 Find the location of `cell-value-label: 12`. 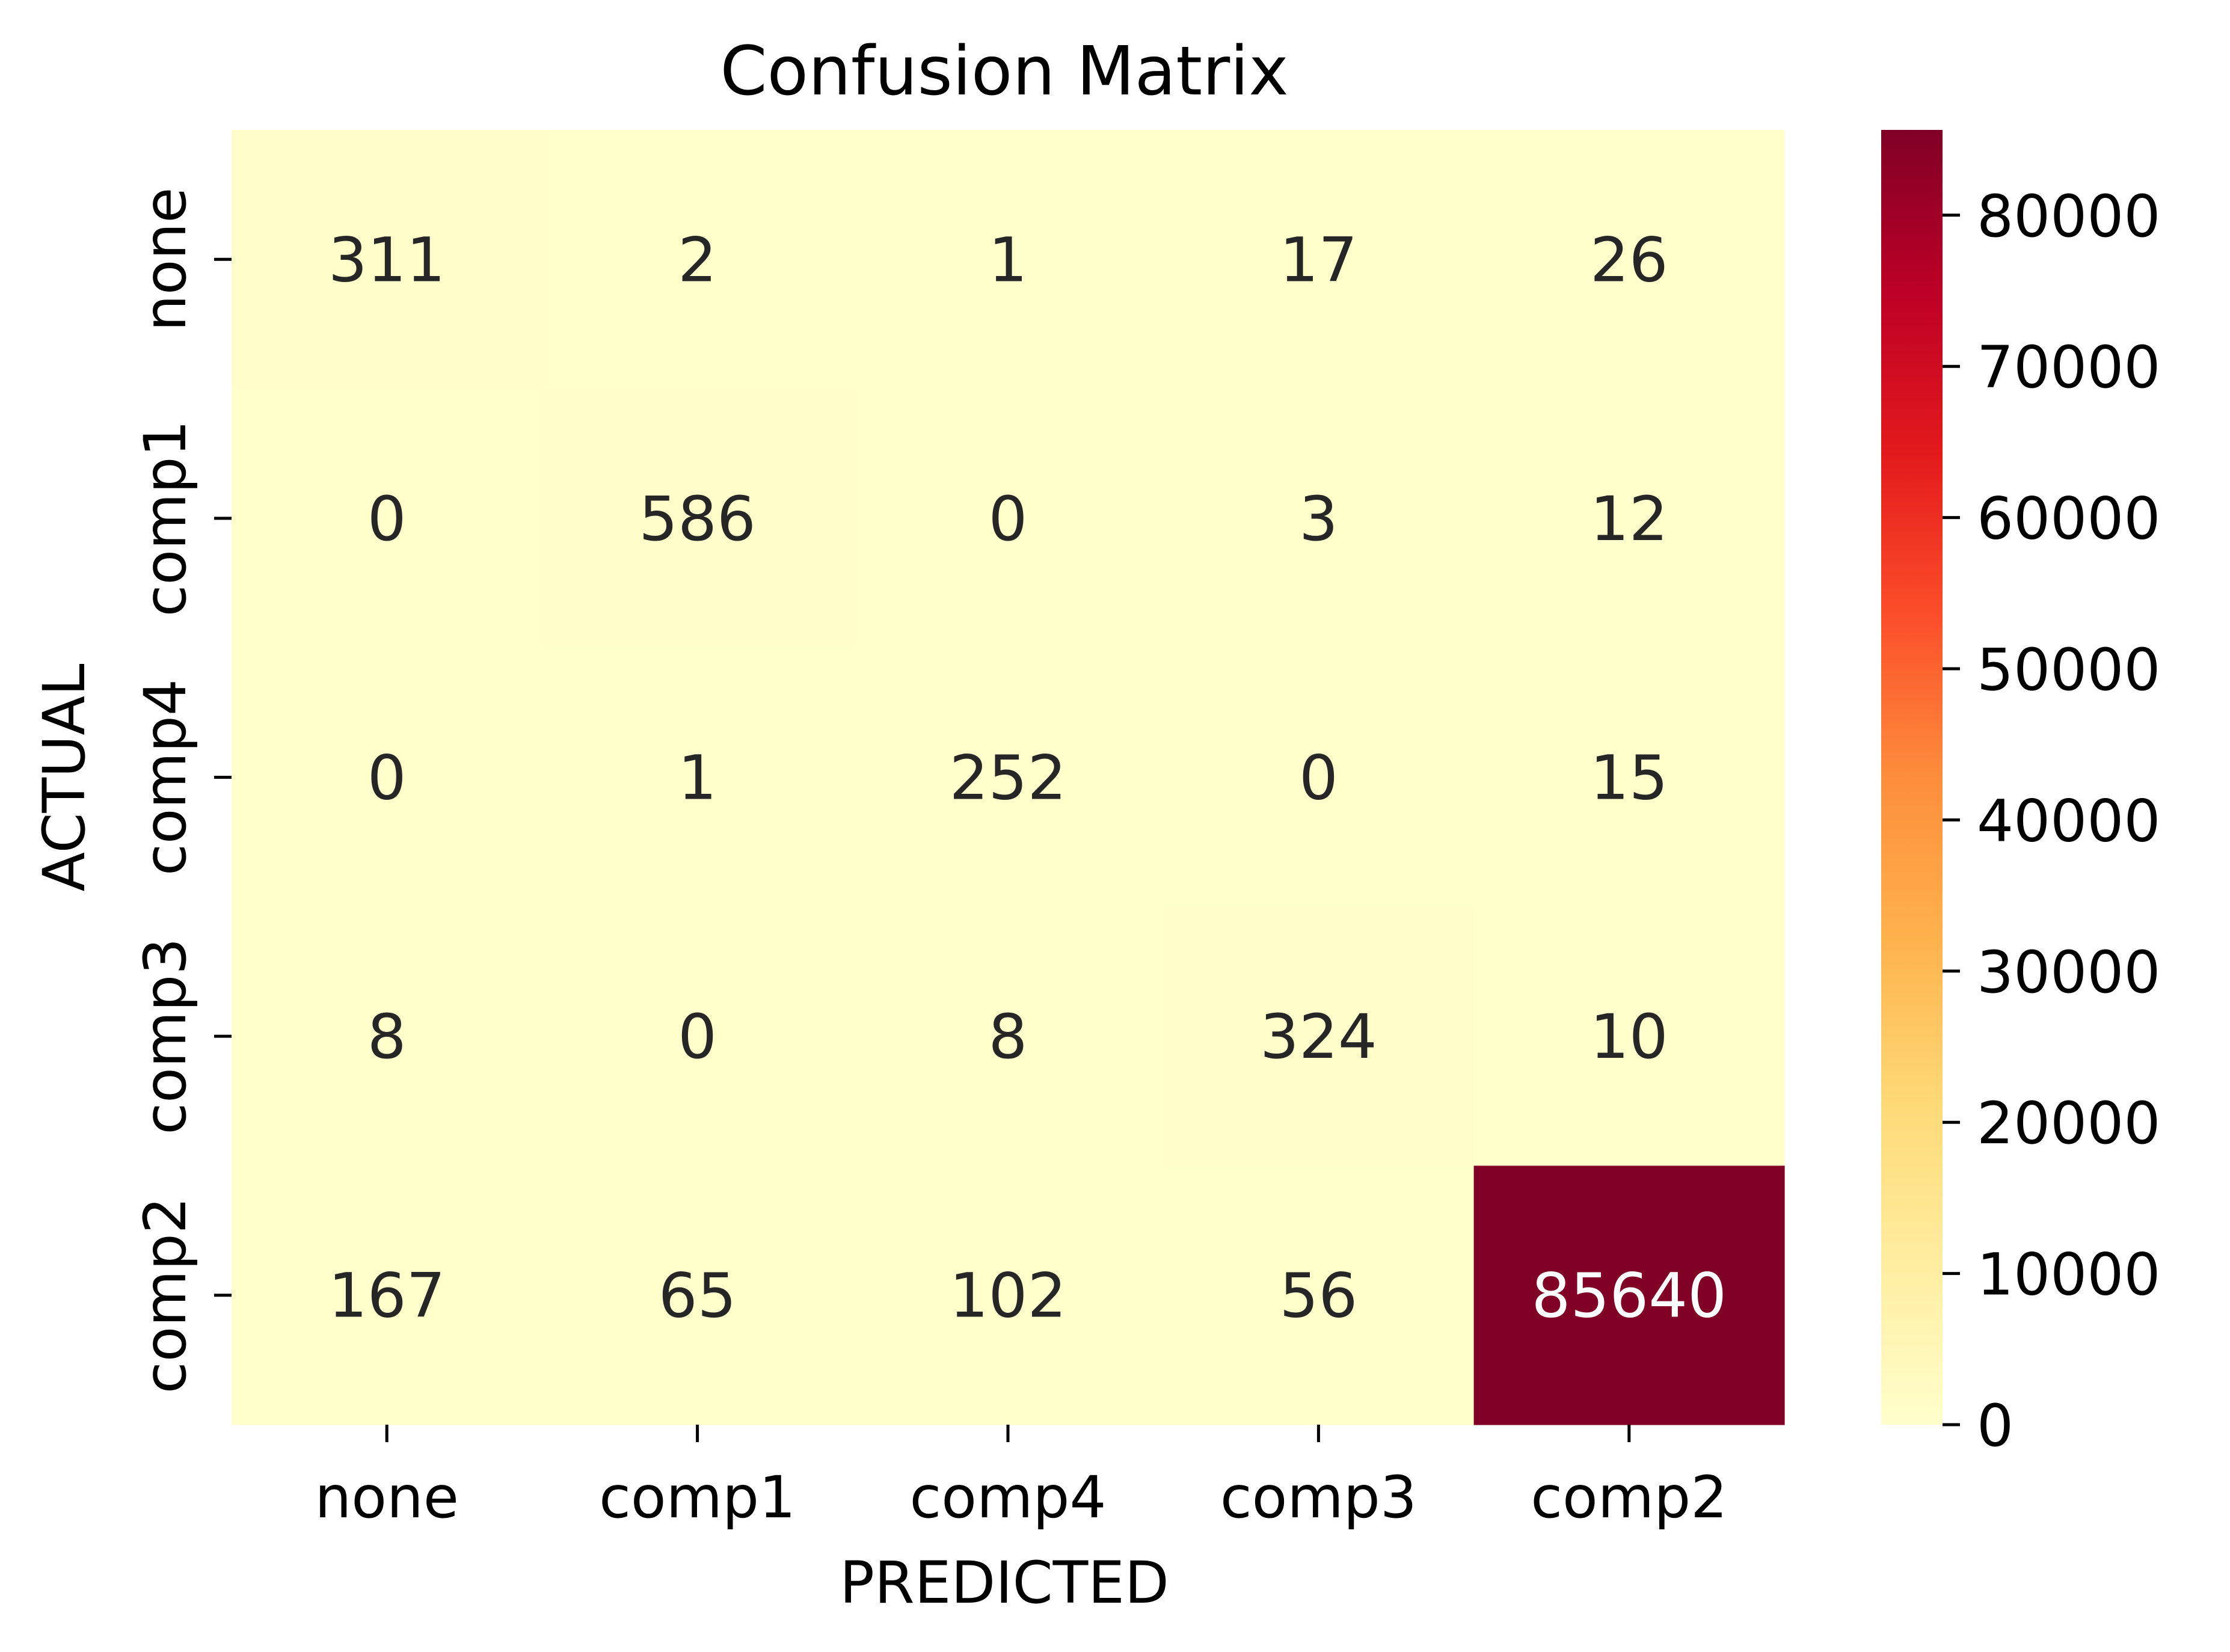

cell-value-label: 12 is located at coordinates (1629, 519).